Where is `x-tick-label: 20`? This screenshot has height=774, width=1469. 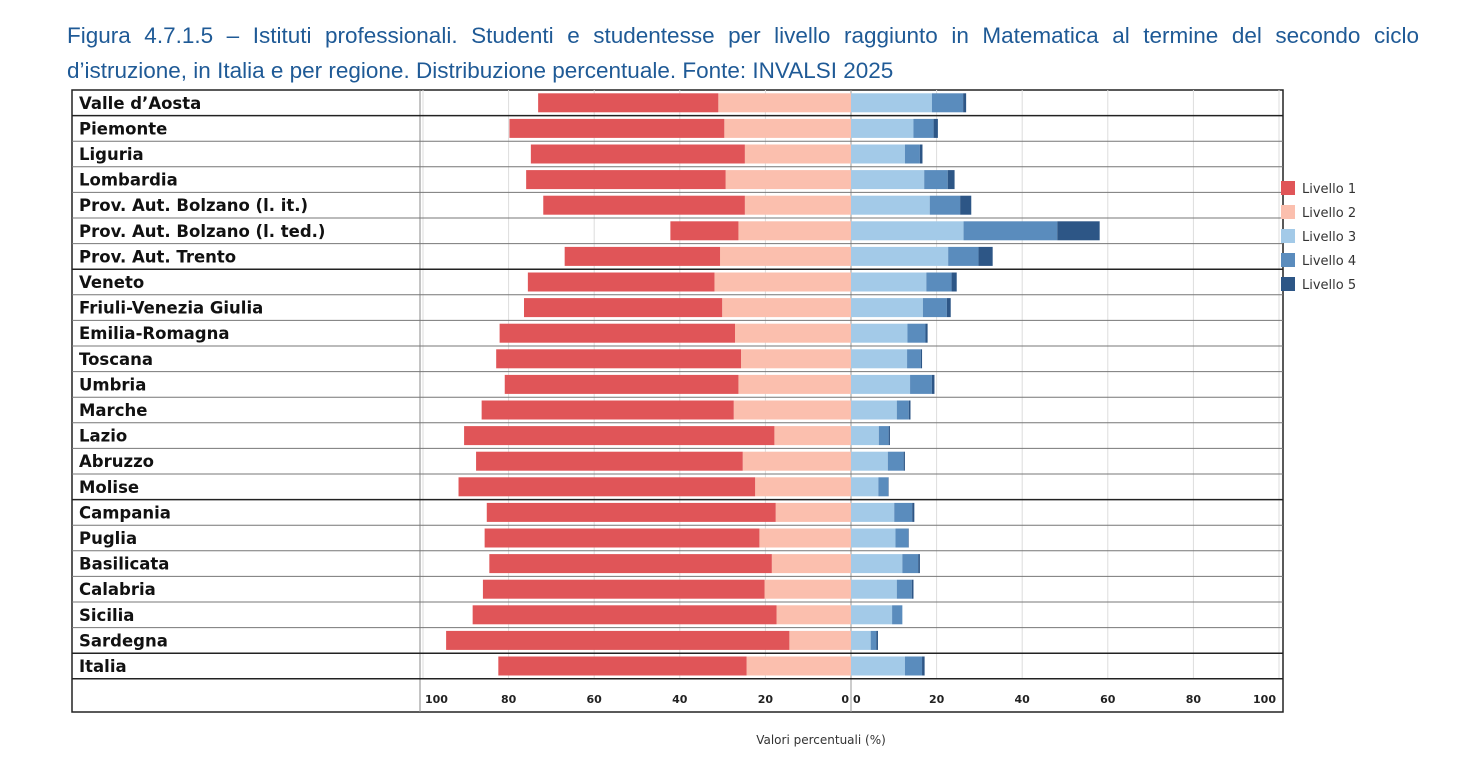 x-tick-label: 20 is located at coordinates (937, 699).